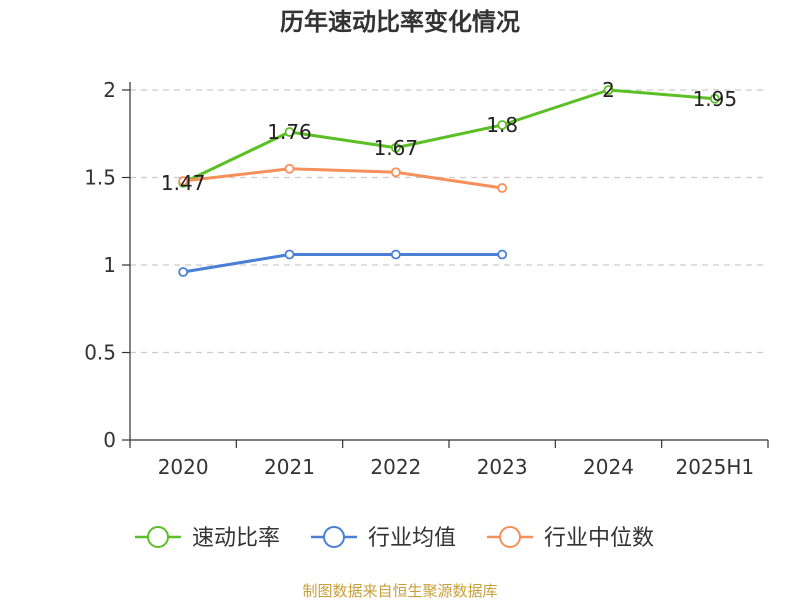  I want to click on x-tick-label: 2022, so click(395, 467).